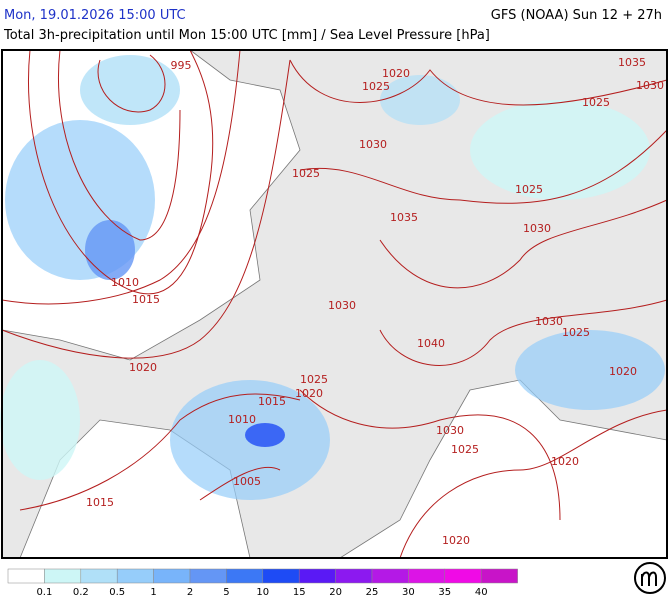  Describe the element at coordinates (408, 592) in the screenshot. I see `legend-label: 30` at that location.